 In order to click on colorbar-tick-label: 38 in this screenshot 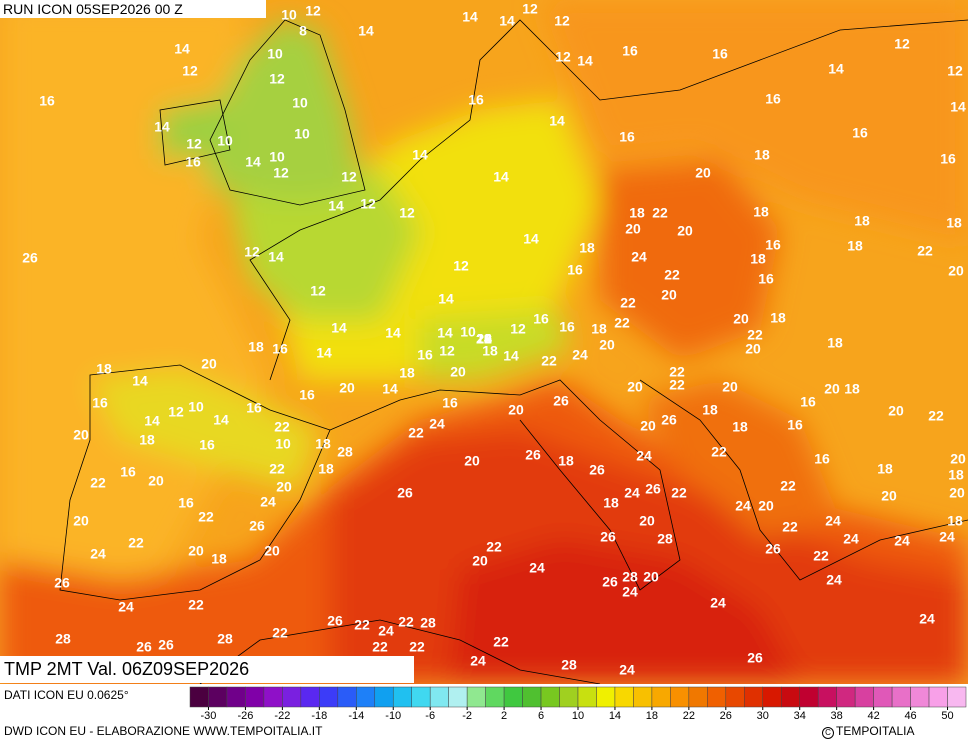, I will do `click(837, 716)`.